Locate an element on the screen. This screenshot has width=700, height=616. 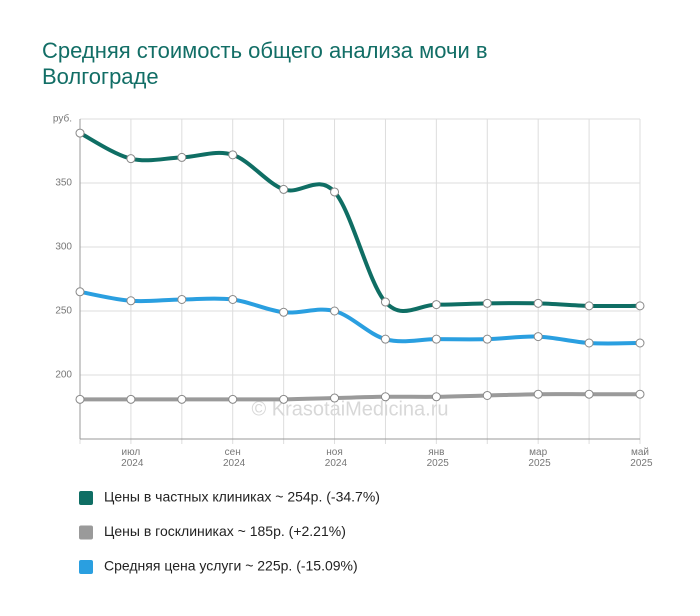
x-tick-label: май 2025 is located at coordinates (639, 458).